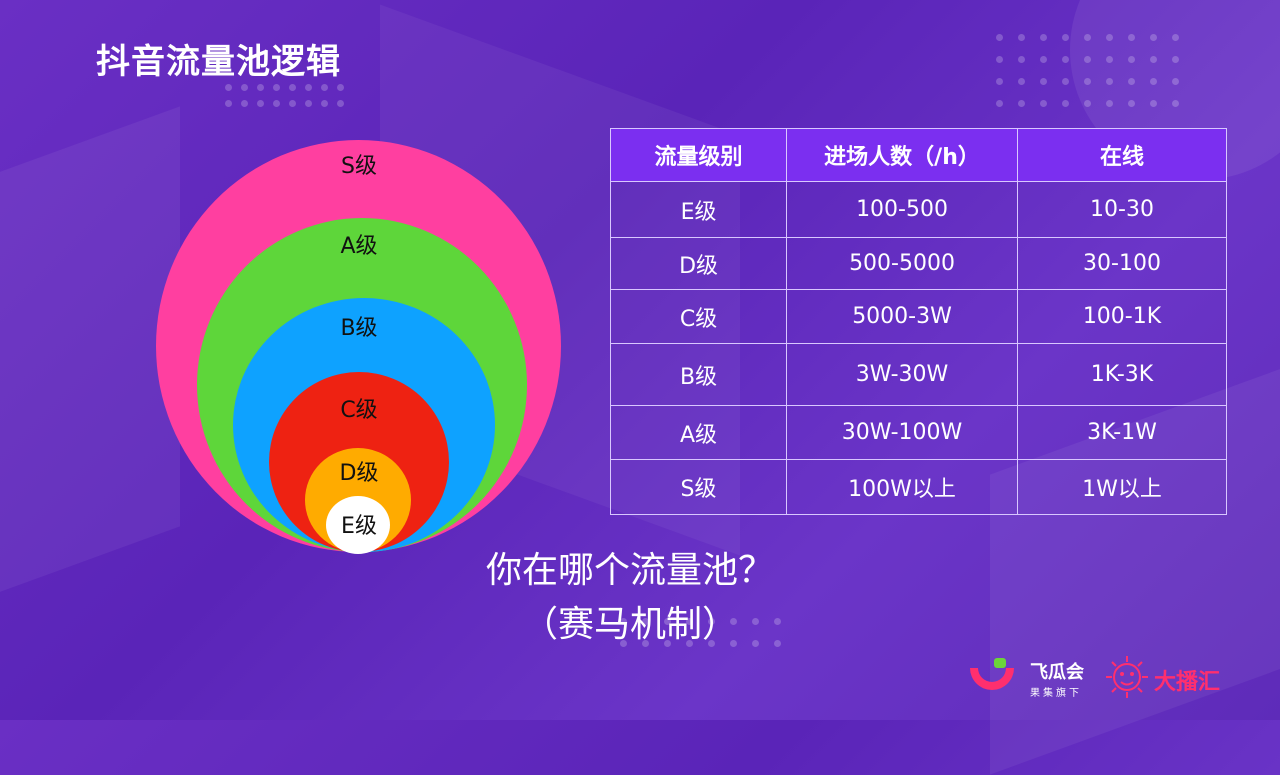  What do you see at coordinates (1122, 432) in the screenshot?
I see `table-cell-online: 3K-1W` at bounding box center [1122, 432].